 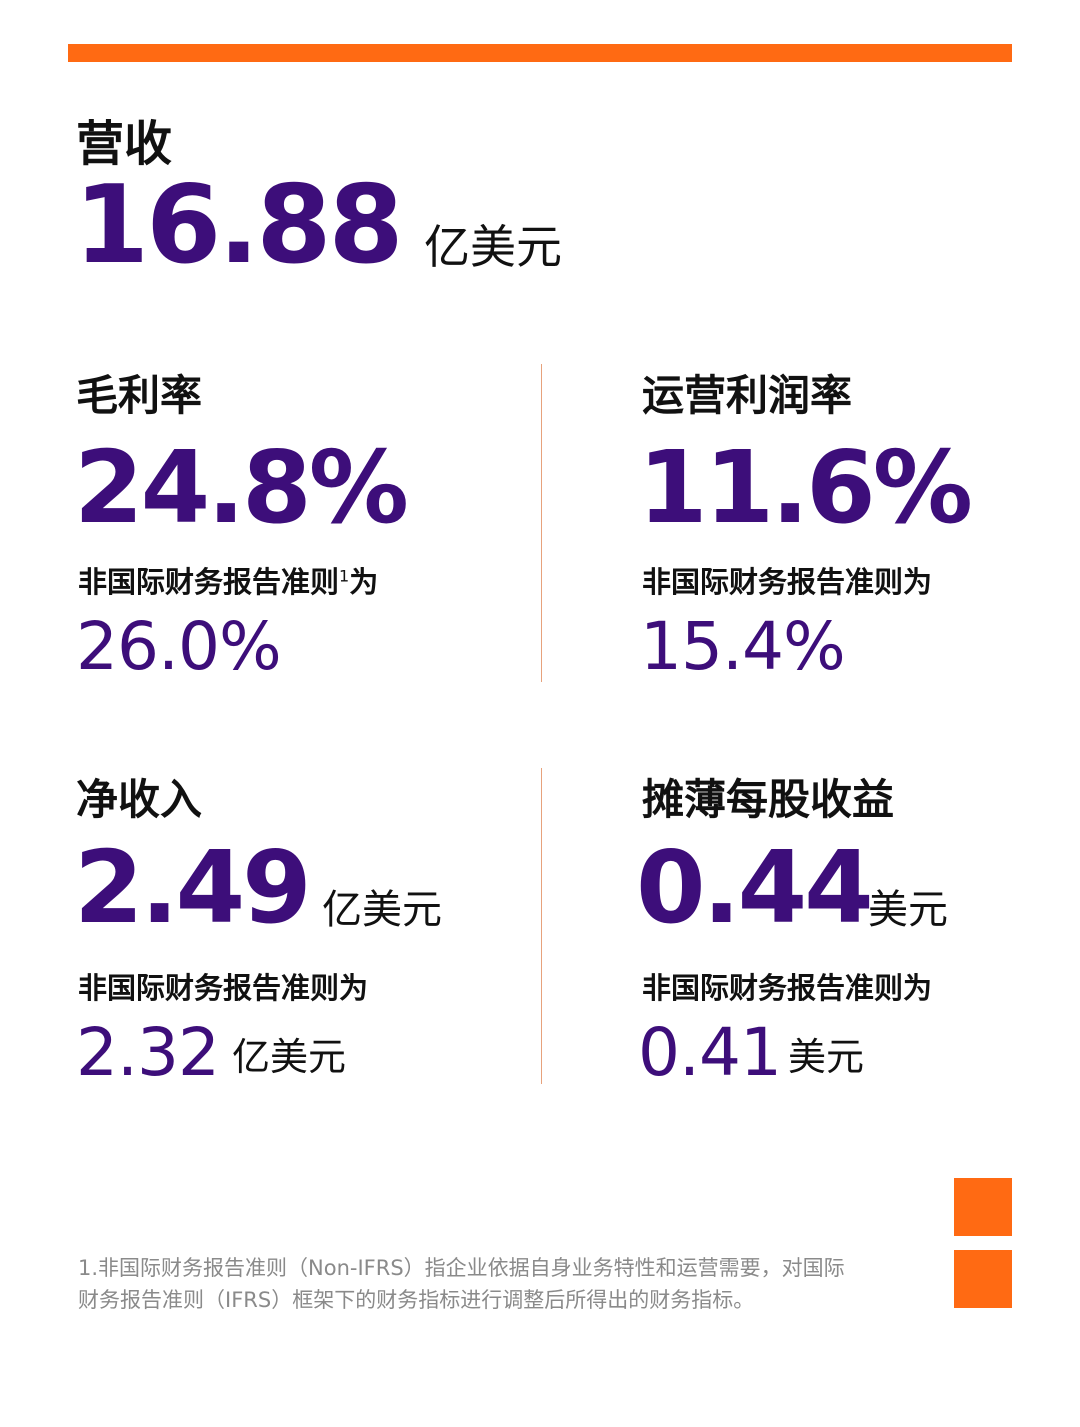 What do you see at coordinates (755, 887) in the screenshot?
I see `diluted-eps-value: 0.44` at bounding box center [755, 887].